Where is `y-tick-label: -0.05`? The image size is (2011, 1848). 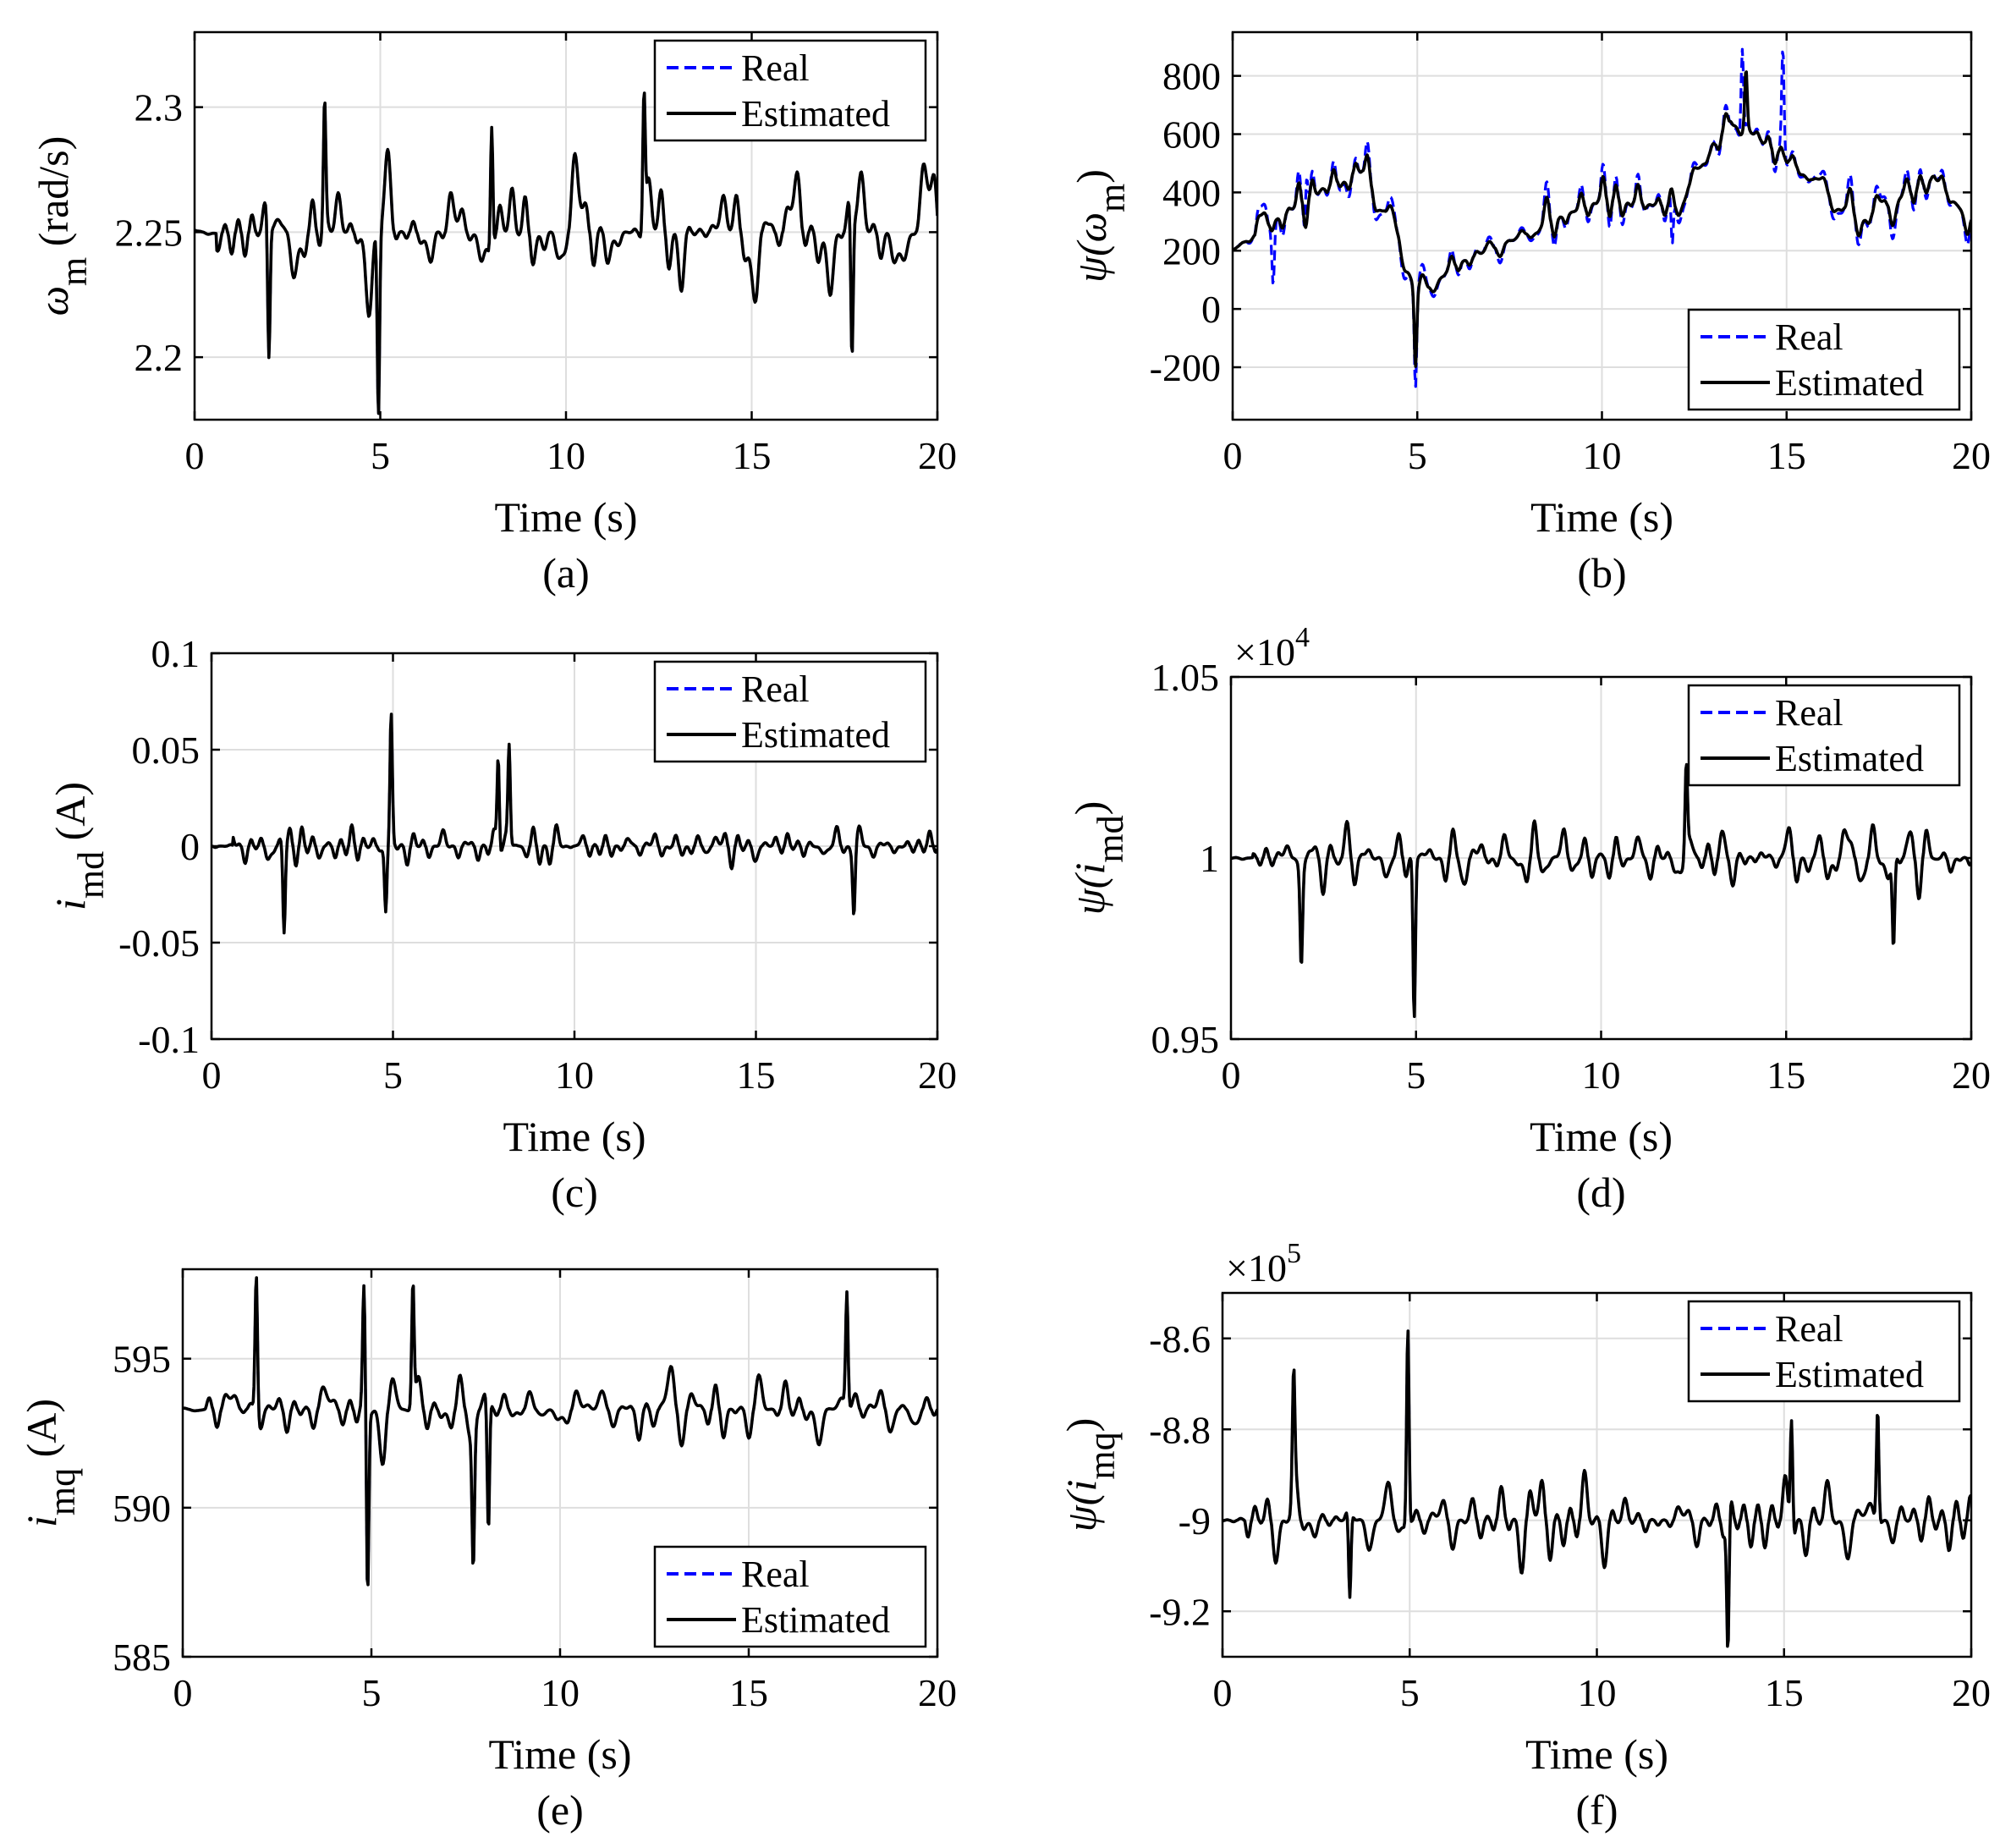
y-tick-label: -0.05 is located at coordinates (159, 943).